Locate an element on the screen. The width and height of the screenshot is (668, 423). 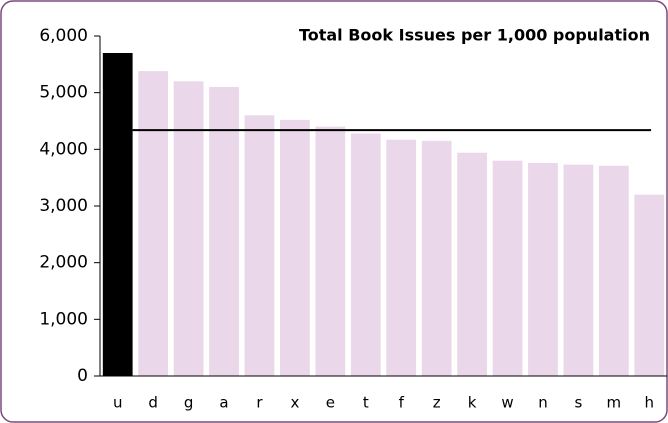
x-tick-label: z is located at coordinates (437, 403).